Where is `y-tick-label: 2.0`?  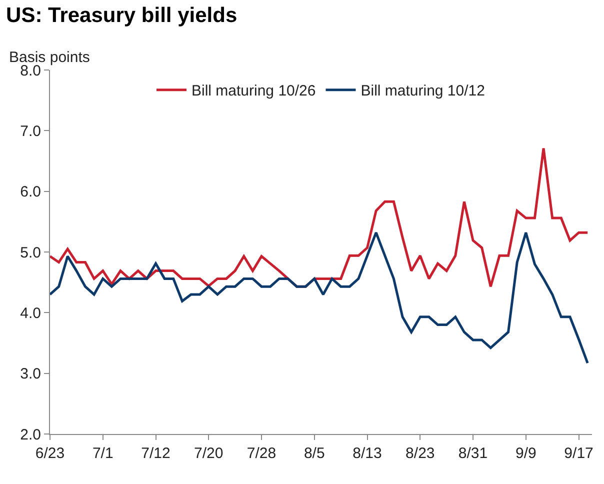
y-tick-label: 2.0 is located at coordinates (30, 435).